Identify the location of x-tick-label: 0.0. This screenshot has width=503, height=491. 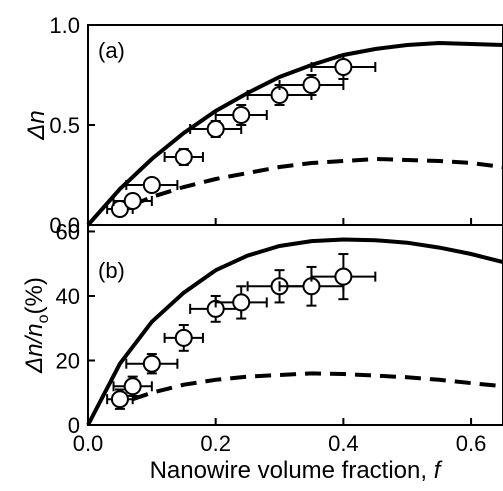
(88, 443).